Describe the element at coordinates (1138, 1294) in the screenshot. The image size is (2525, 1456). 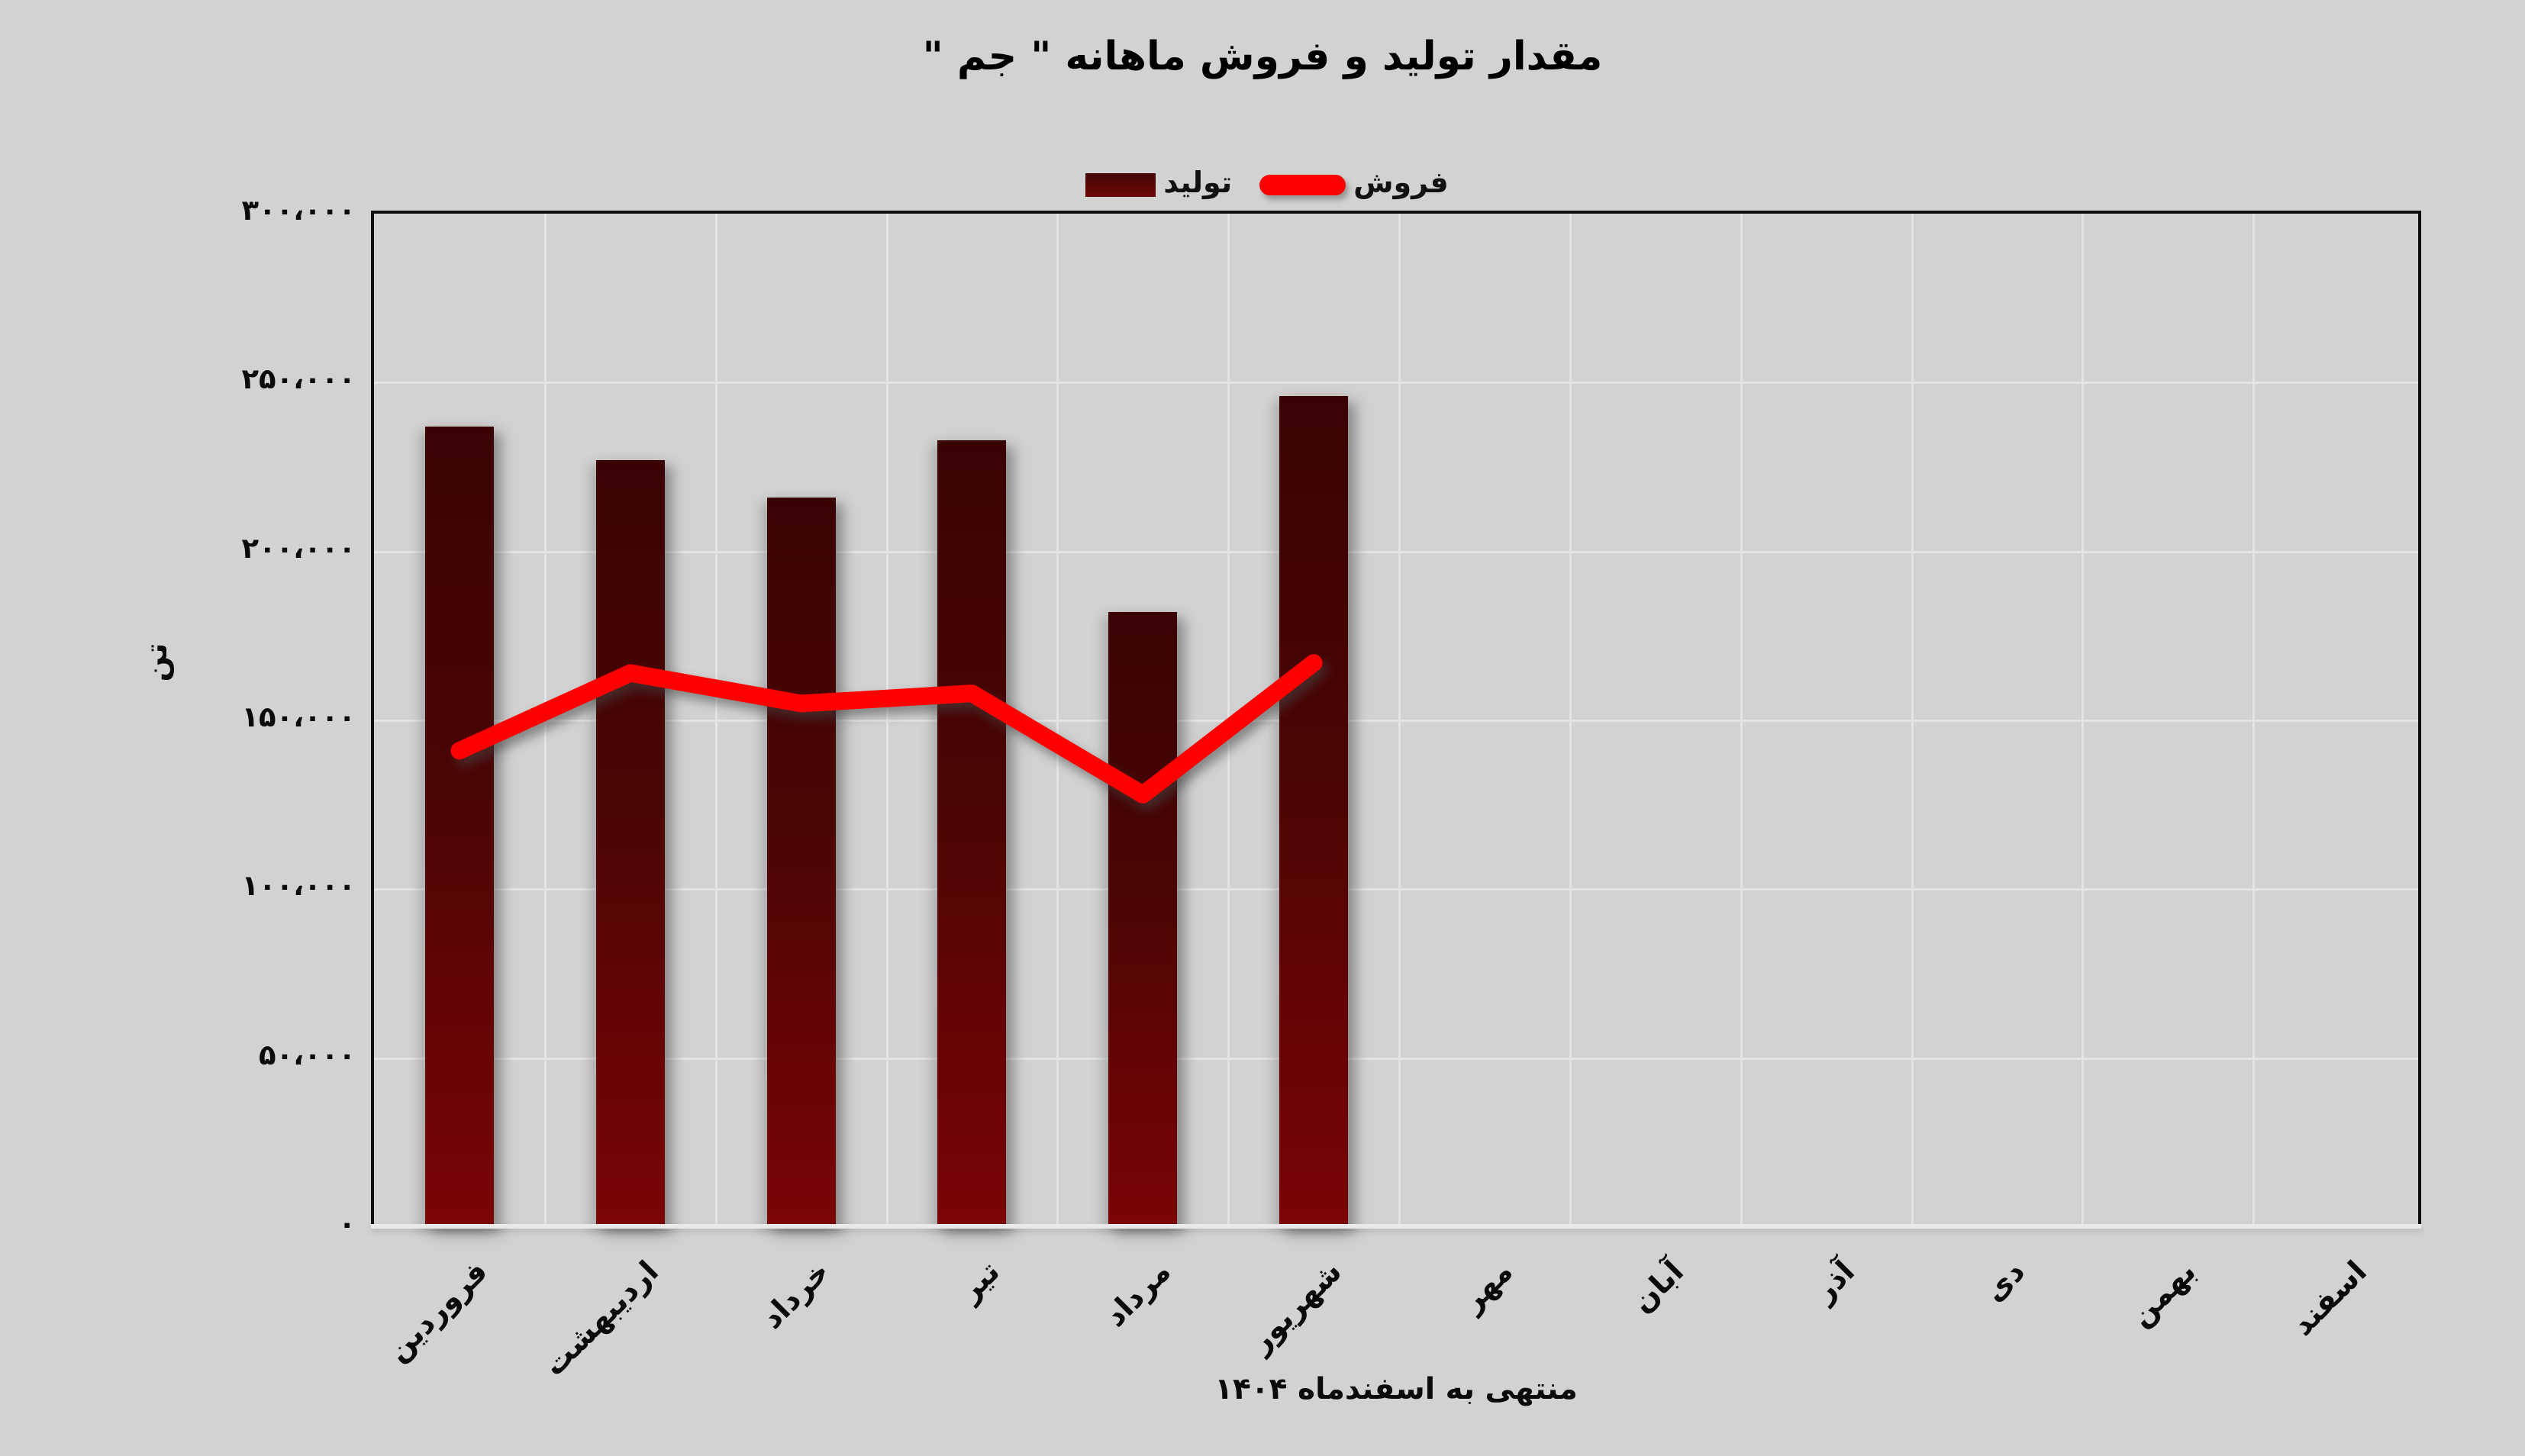
I see `x-tick-label-مرداد: مرداد` at that location.